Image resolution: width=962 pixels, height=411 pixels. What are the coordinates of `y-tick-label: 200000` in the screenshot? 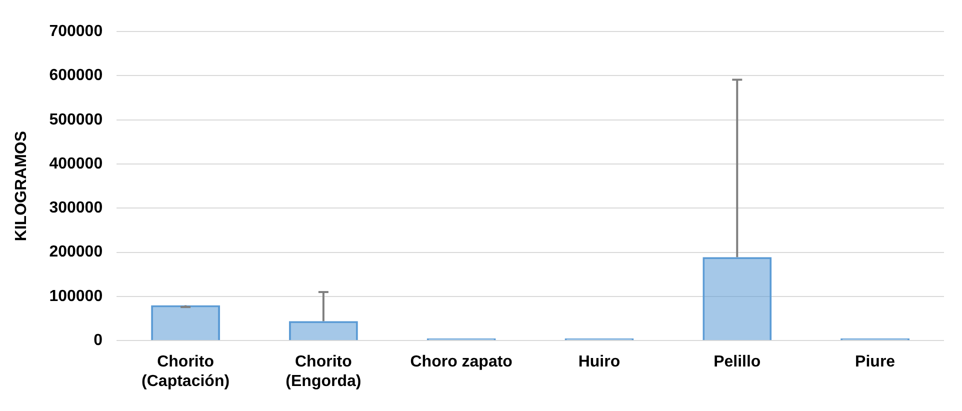 It's located at (76, 252).